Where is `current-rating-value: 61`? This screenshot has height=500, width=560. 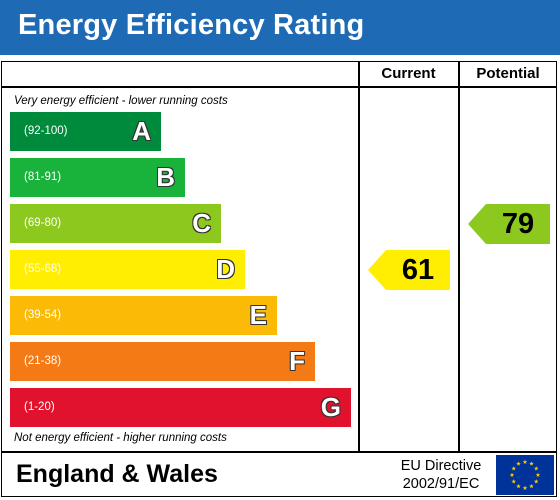
current-rating-value: 61 is located at coordinates (418, 270).